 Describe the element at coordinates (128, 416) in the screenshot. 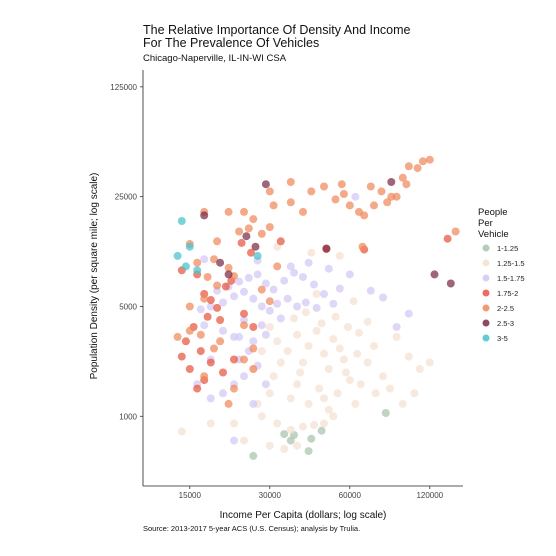

I see `y-tick-label: 1000` at that location.